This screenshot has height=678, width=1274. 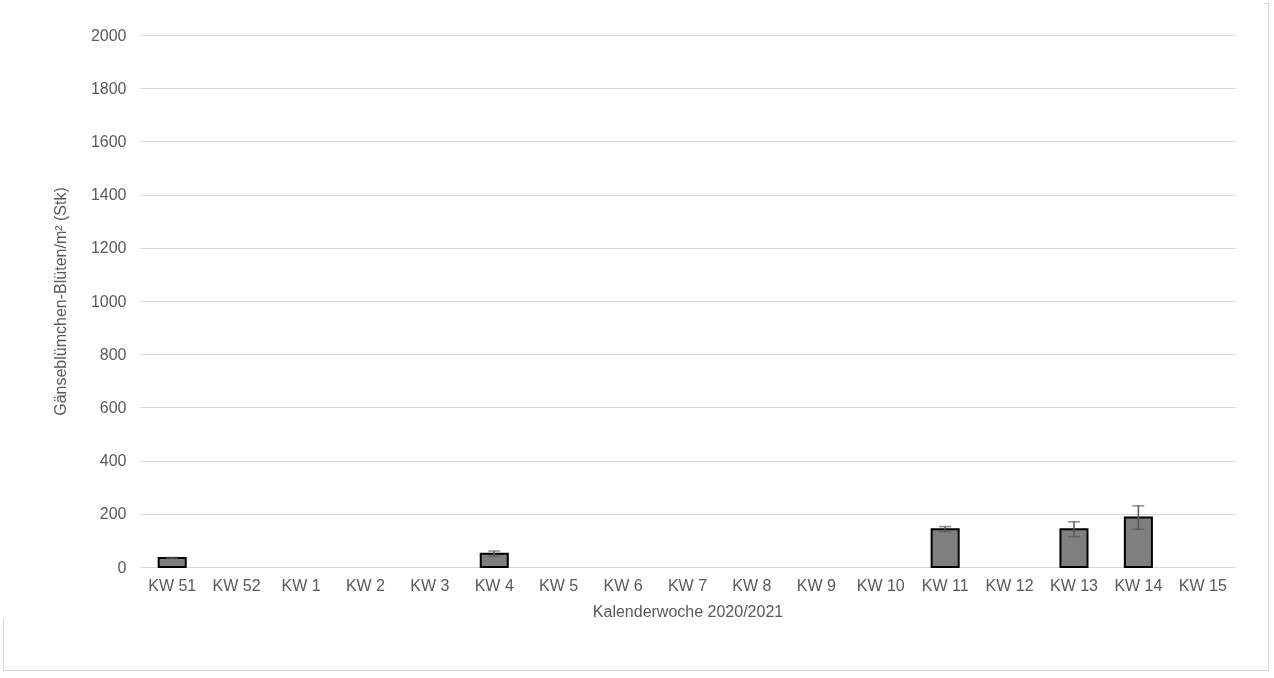 I want to click on y-axis-title: Gänseblümchen-Blüten/m² (Stk), so click(x=60, y=301).